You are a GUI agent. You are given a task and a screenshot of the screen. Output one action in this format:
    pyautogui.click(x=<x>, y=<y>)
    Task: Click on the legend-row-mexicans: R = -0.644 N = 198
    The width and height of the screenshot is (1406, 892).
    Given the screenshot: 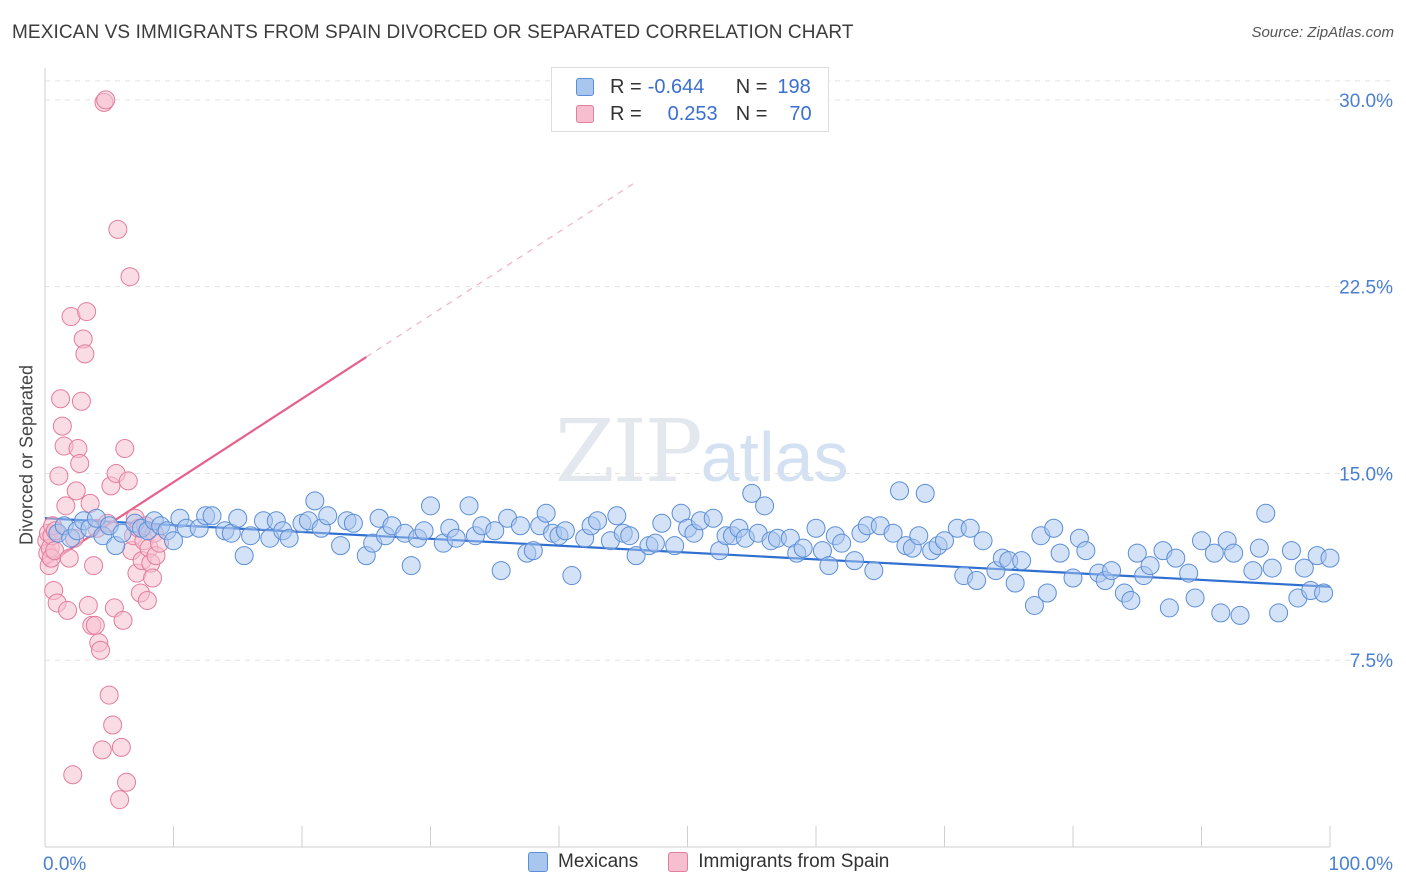 What is the action you would take?
    pyautogui.click(x=693, y=87)
    